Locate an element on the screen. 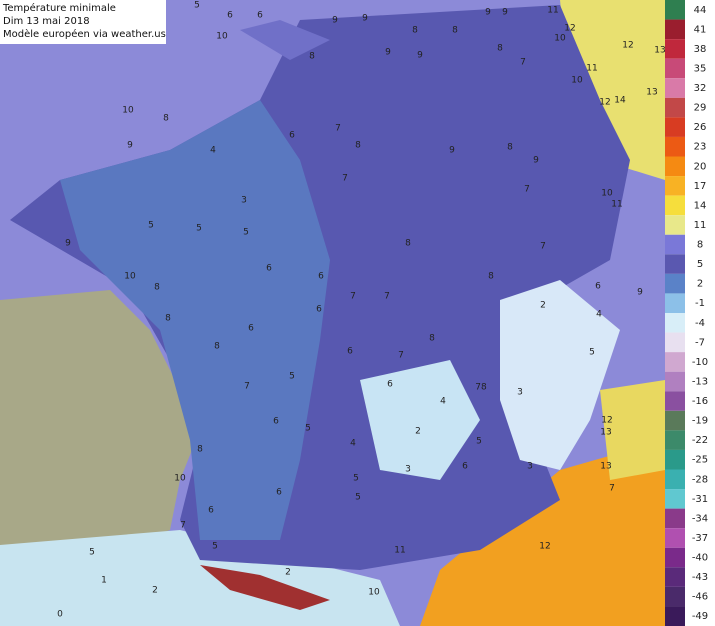 The height and width of the screenshot is (626, 715). legend-label: -7 is located at coordinates (700, 342).